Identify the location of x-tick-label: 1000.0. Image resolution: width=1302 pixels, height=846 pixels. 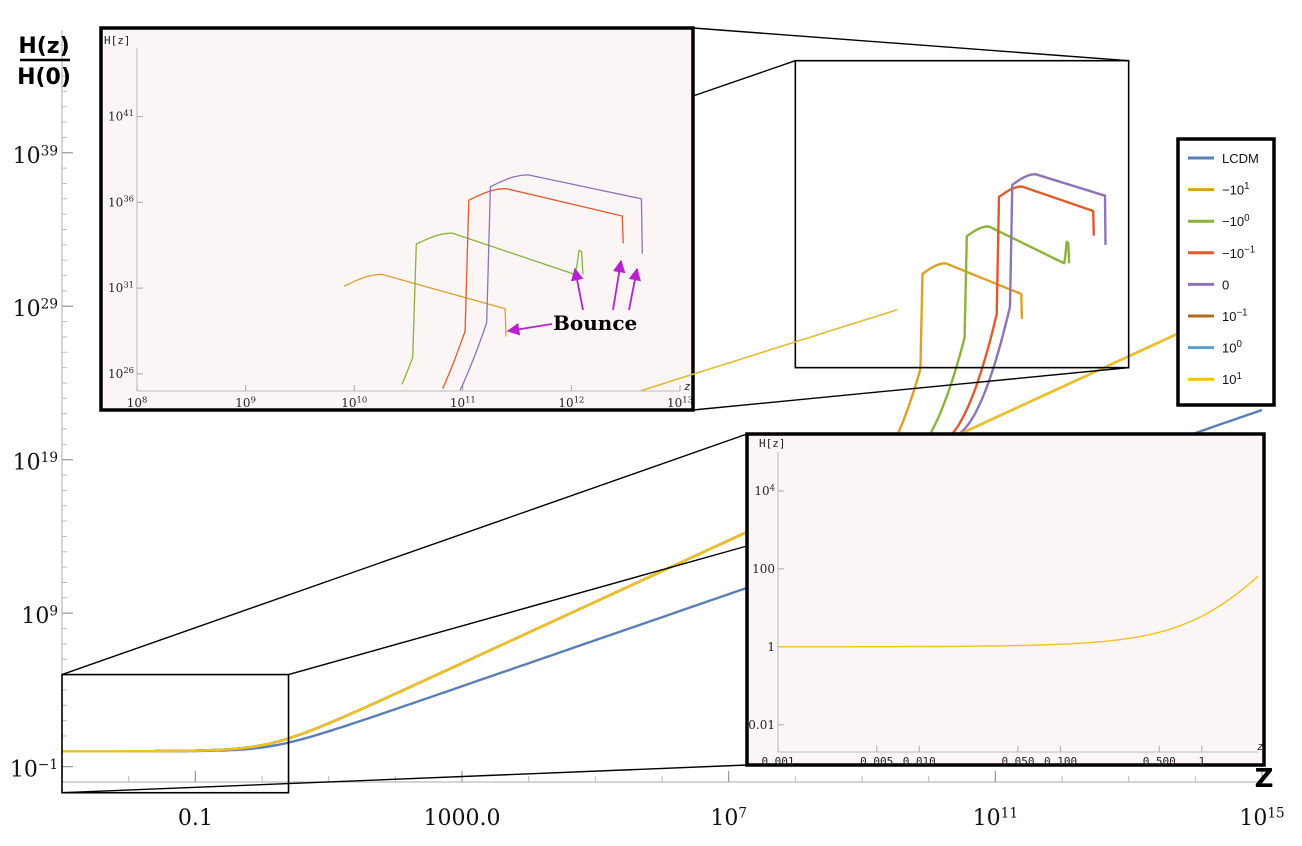
(462, 818).